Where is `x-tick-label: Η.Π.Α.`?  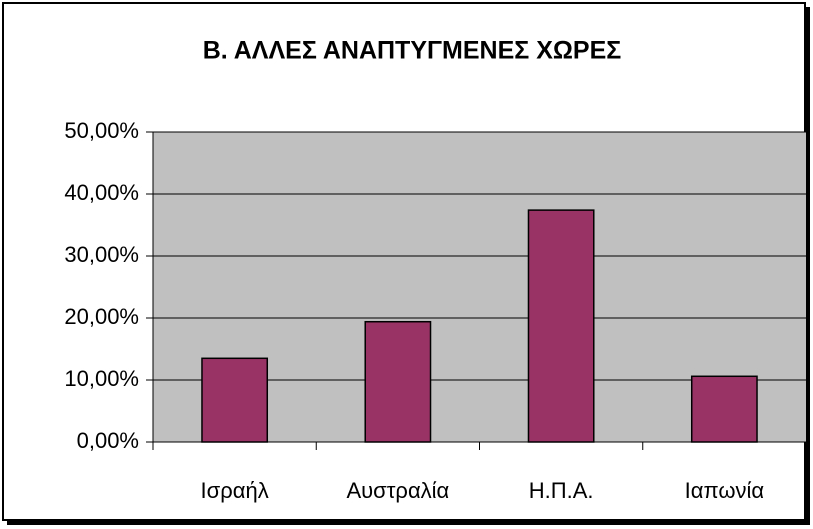 x-tick-label: Η.Π.Α. is located at coordinates (561, 490).